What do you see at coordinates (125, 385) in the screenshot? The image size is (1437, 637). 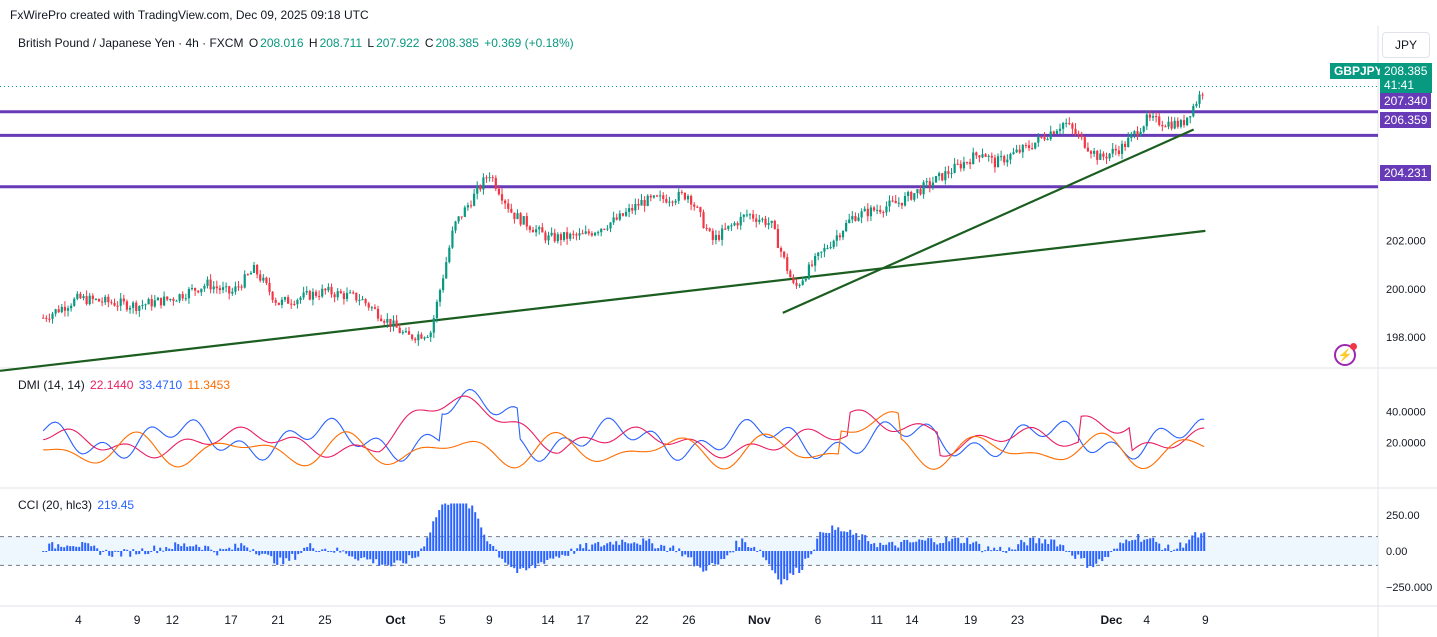 I see `dmi-legend: DMI (14, 14) 22.1440 33.4710 11.3453` at bounding box center [125, 385].